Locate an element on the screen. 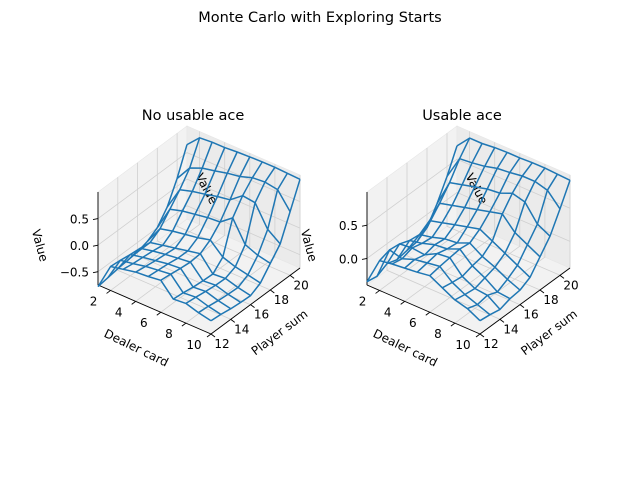 The image size is (640, 480). z-axis-label: Value is located at coordinates (40, 245).